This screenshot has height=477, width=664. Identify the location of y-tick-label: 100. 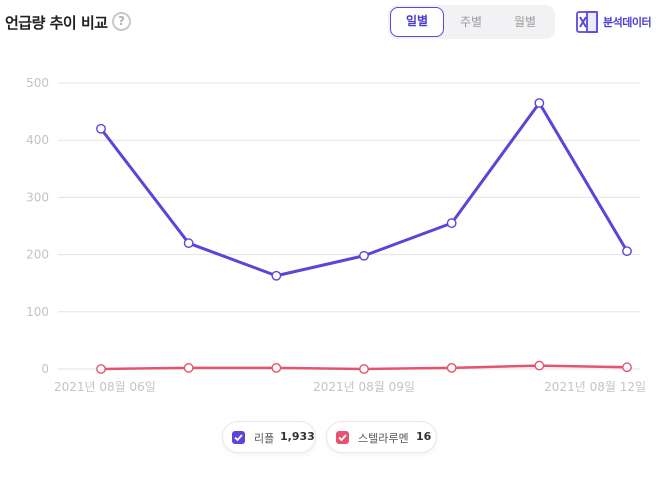
(37, 312).